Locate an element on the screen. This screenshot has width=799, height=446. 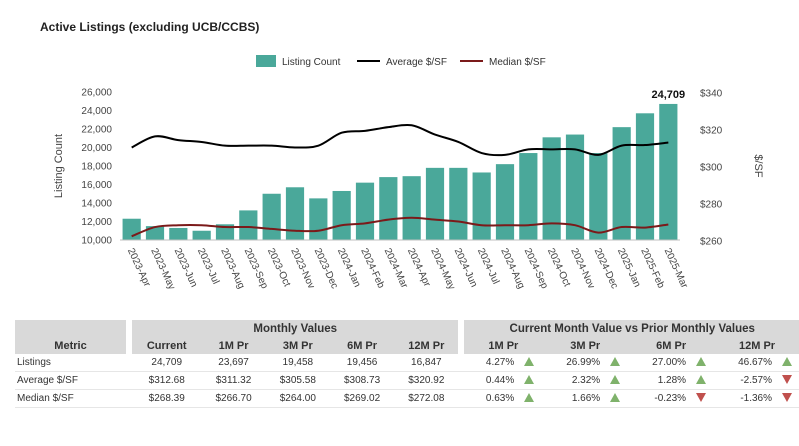
y-tick-label: 14,000 is located at coordinates (96, 204).